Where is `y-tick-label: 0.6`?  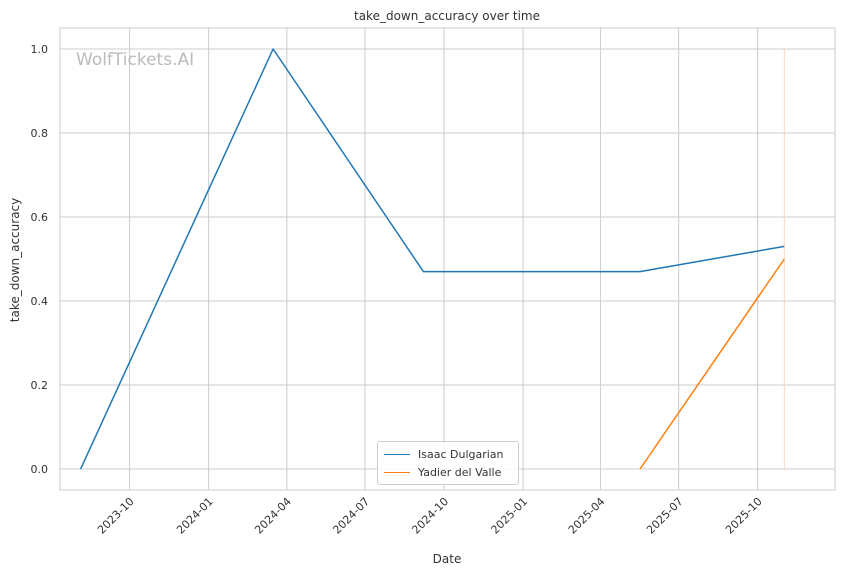 y-tick-label: 0.6 is located at coordinates (40, 217).